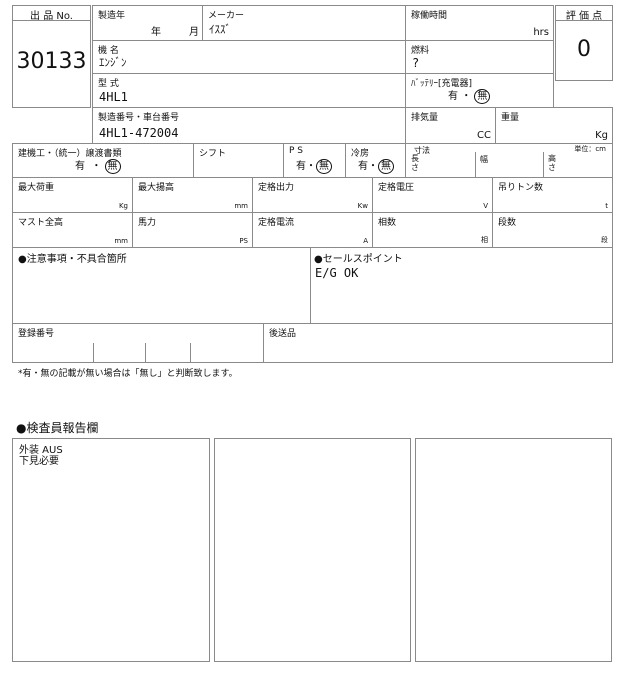 This screenshot has width=640, height=680. I want to click on sales-point-box: ●セールスポイント E/G OK, so click(461, 285).